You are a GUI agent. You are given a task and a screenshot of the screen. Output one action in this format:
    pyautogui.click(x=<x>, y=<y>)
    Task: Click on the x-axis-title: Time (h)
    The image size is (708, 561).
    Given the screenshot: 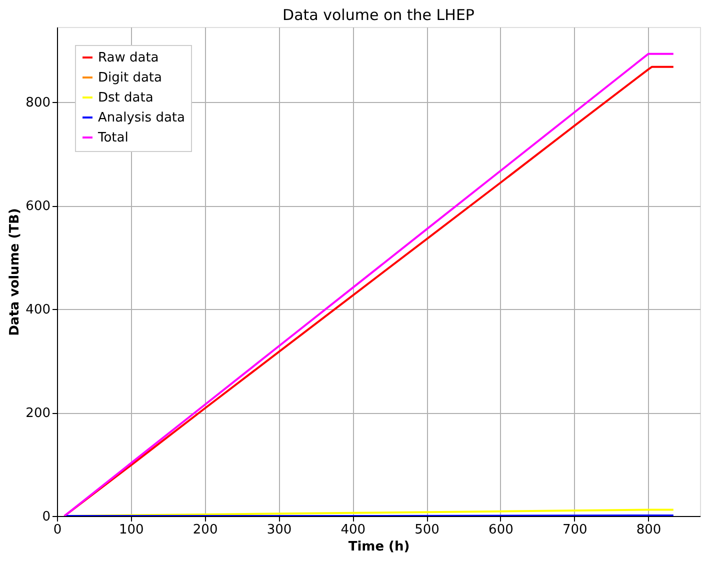 What is the action you would take?
    pyautogui.click(x=379, y=547)
    